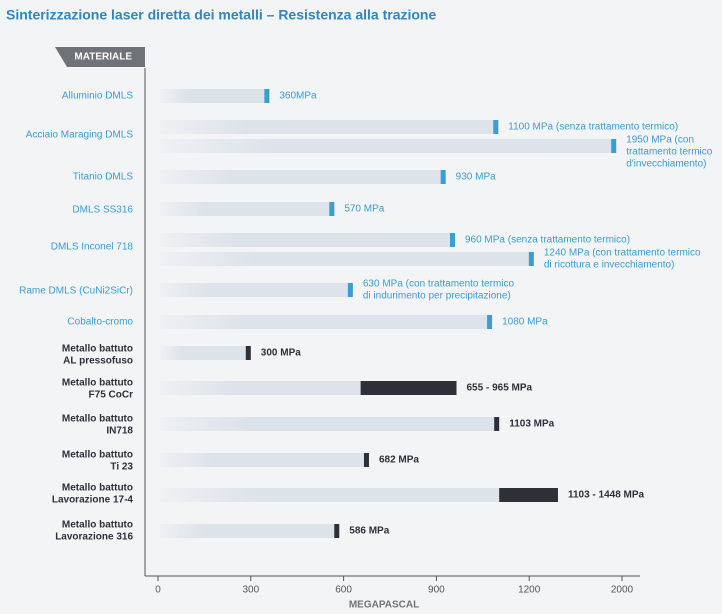 This screenshot has height=614, width=722. I want to click on category-label: IN718, so click(119, 431).